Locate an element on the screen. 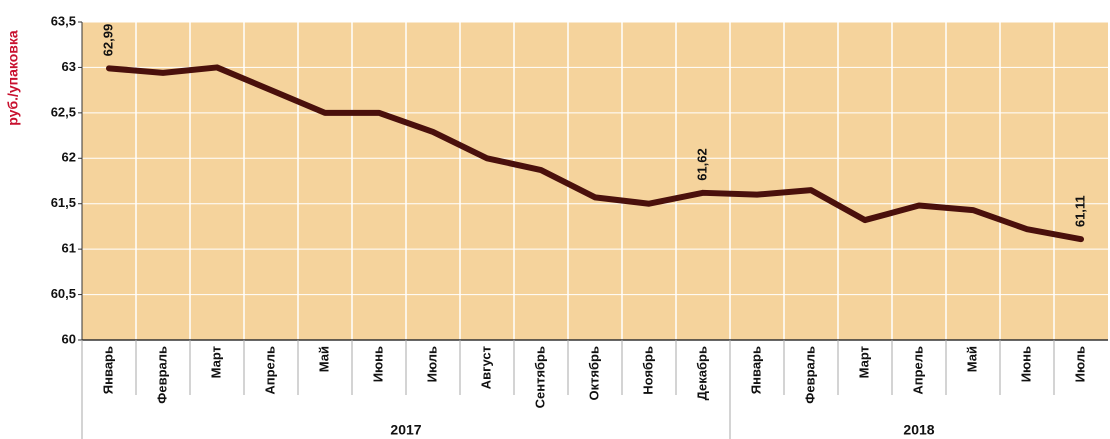 Image resolution: width=1110 pixels, height=439 pixels. y-tick-label: 61 is located at coordinates (69, 248).